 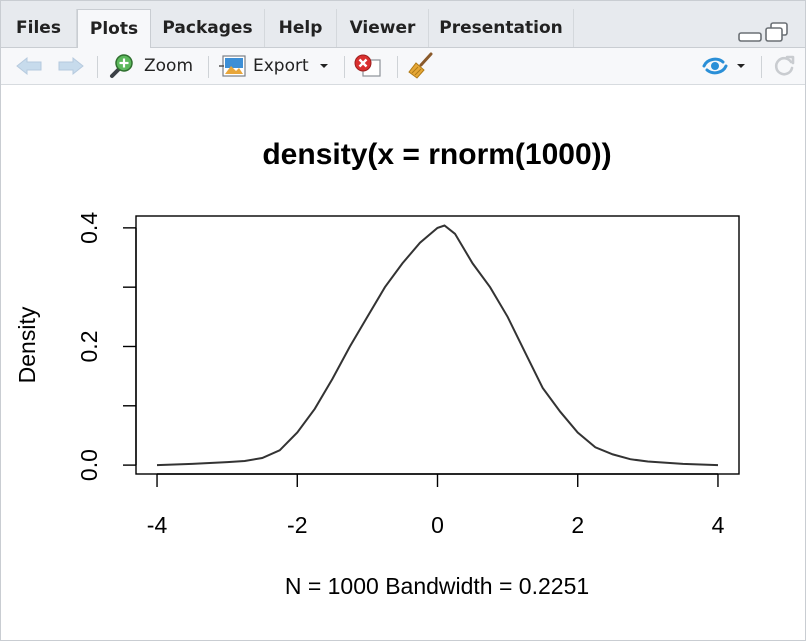 I want to click on x-axis-label: N = 1000 Bandwidth = 0.2251, so click(x=437, y=586).